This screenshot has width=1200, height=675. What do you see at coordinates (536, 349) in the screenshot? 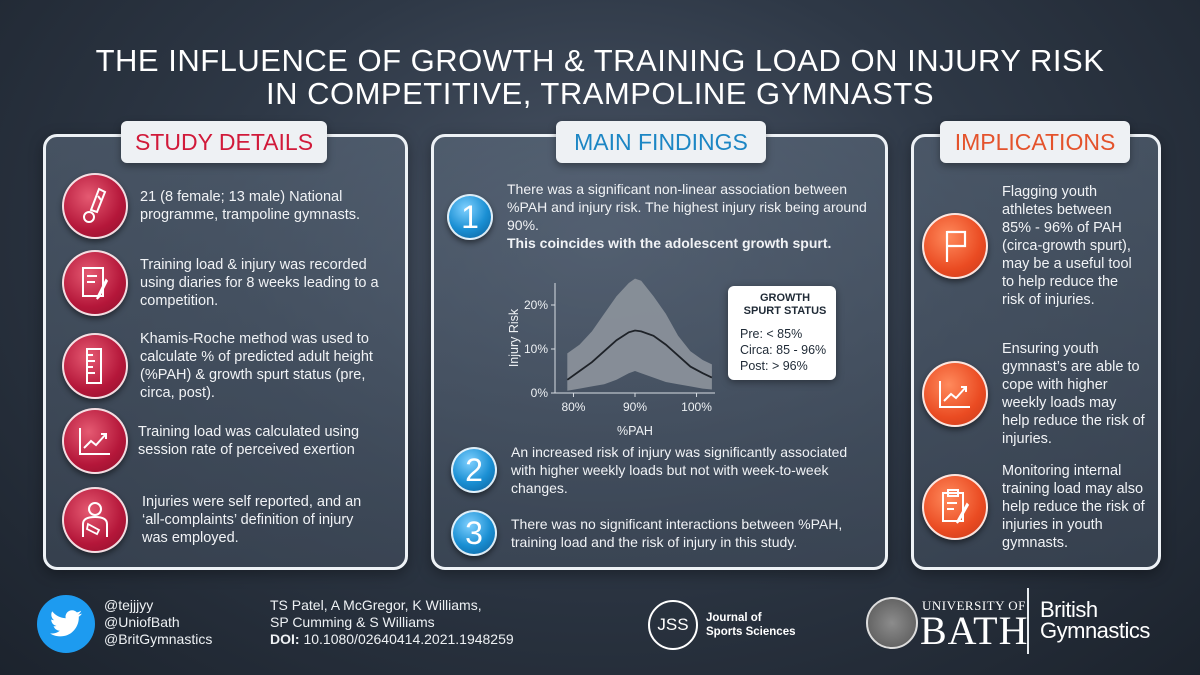
I see `y-tick-label: 10%` at bounding box center [536, 349].